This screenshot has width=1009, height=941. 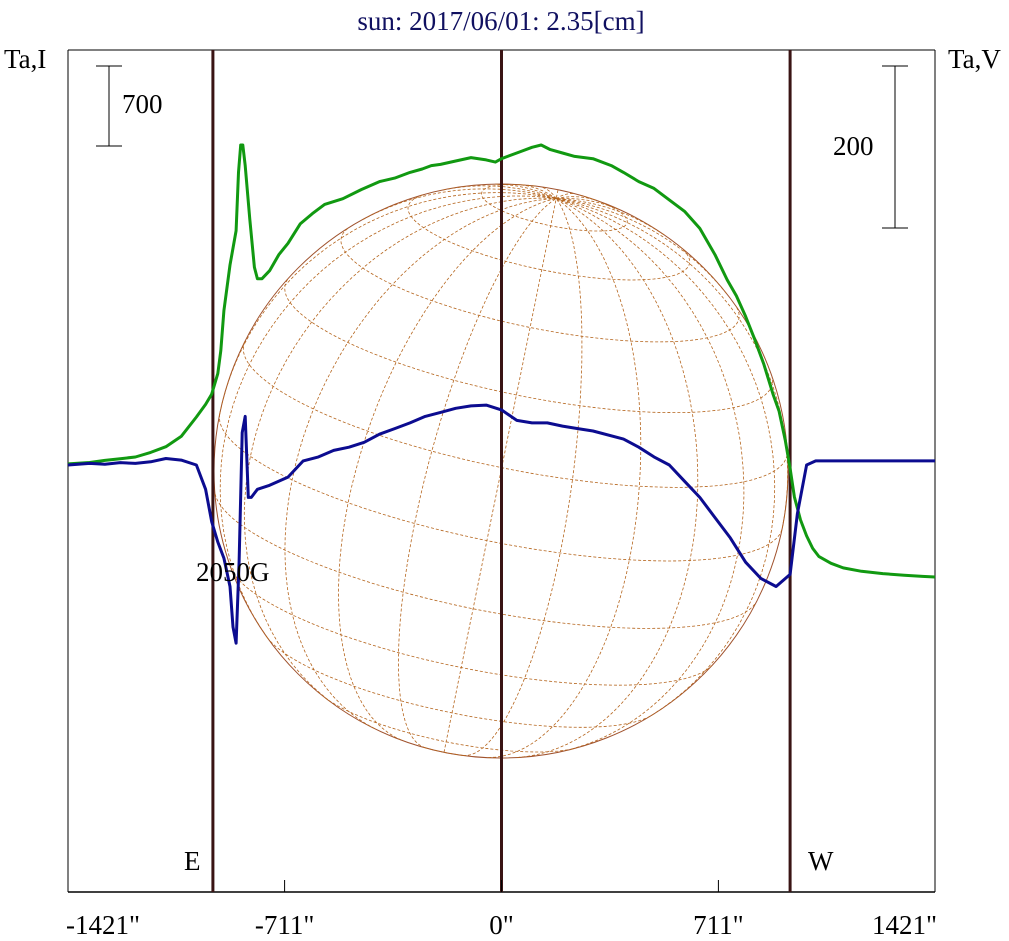 I want to click on limb-label-east: E, so click(x=192, y=861).